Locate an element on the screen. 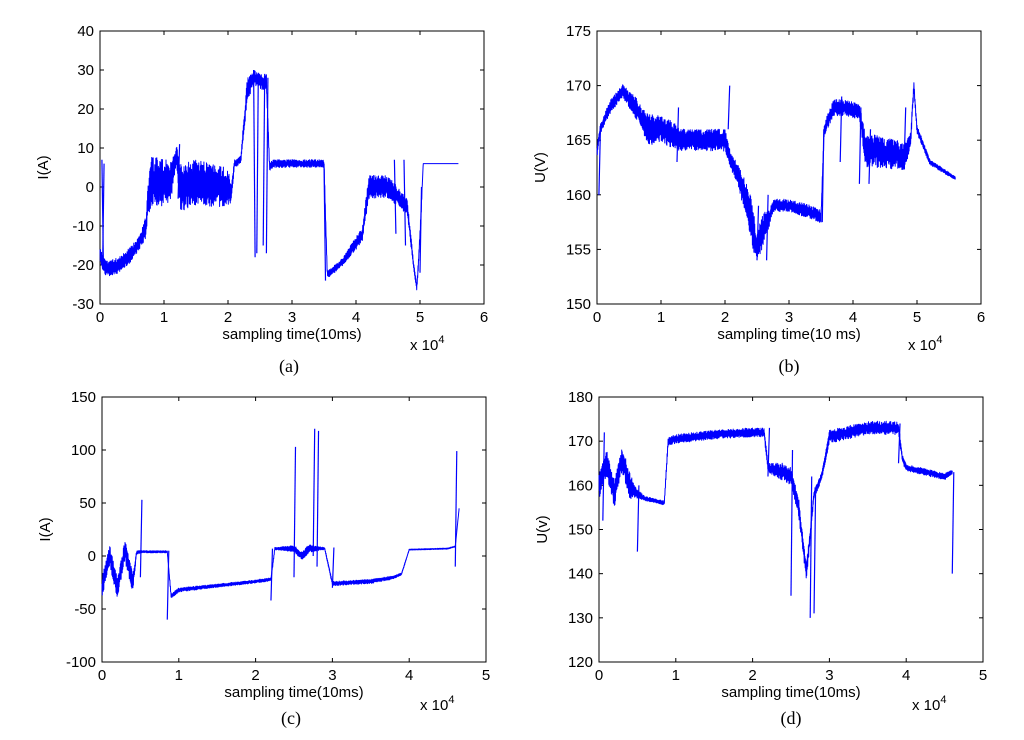 The width and height of the screenshot is (1024, 740). y-tick-label: 140 is located at coordinates (580, 574).